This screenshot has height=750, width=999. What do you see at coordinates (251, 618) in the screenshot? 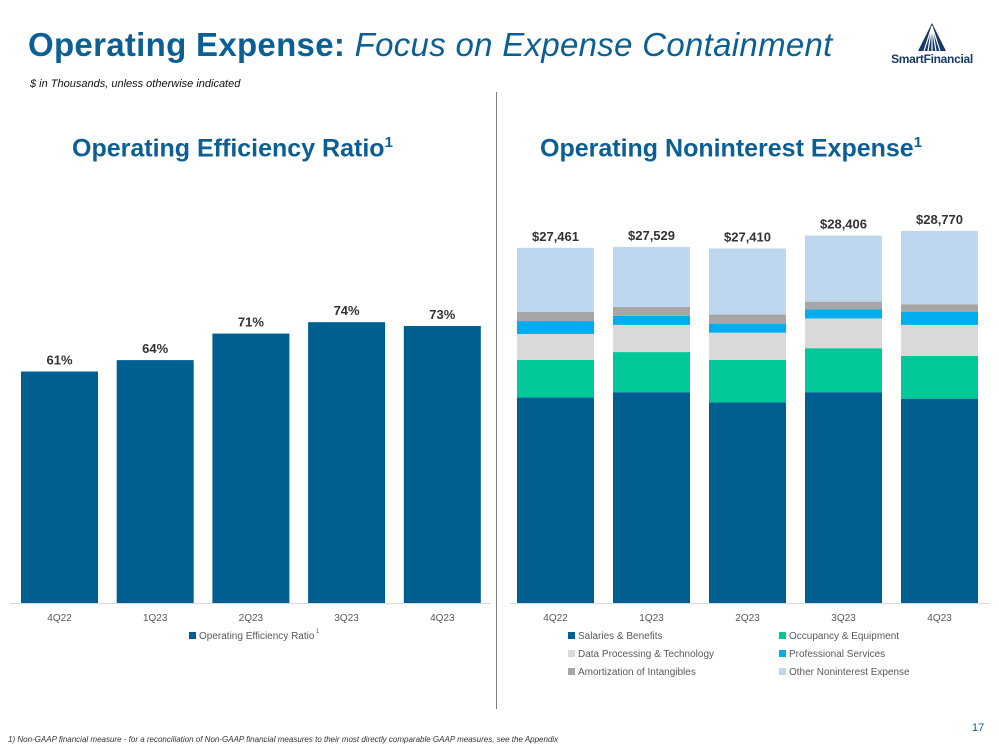
I see `efficiency-x-tick-label: 2Q23` at bounding box center [251, 618].